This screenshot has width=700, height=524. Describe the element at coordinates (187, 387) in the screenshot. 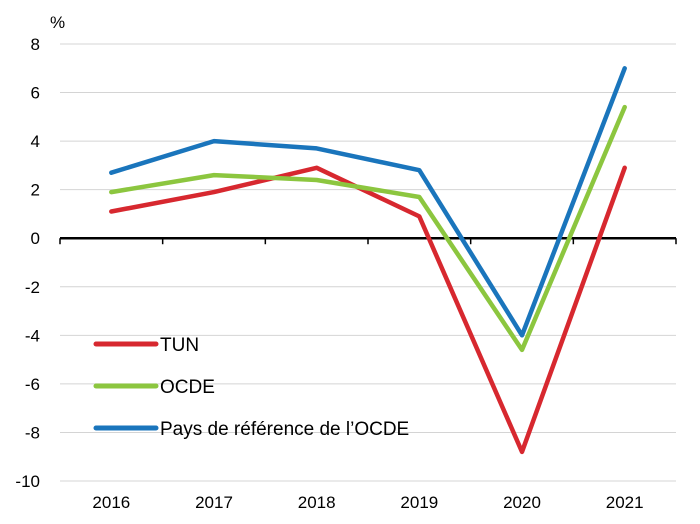

I see `legend-label: OCDE` at that location.